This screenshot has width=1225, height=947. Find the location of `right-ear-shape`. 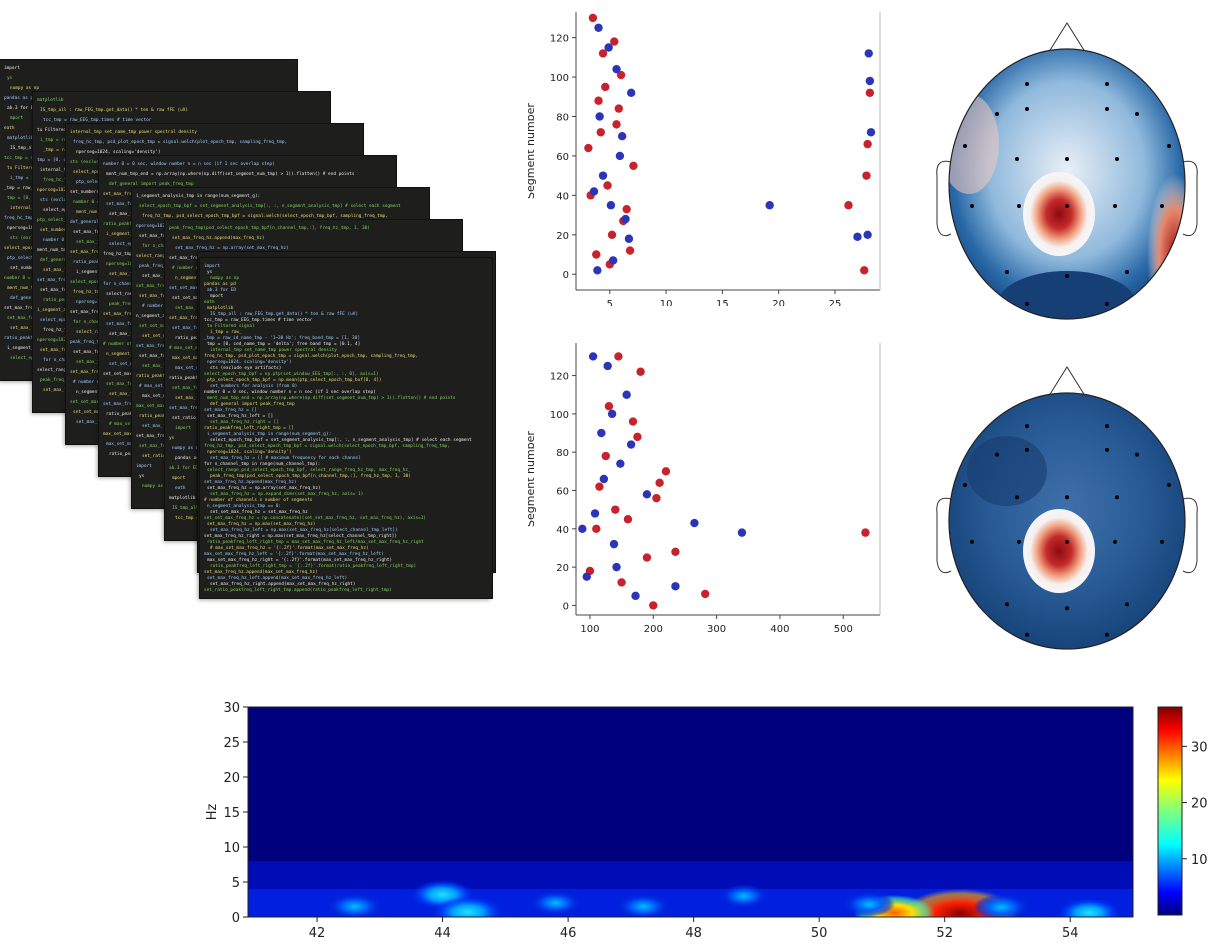

right-ear-shape is located at coordinates (1190, 535).